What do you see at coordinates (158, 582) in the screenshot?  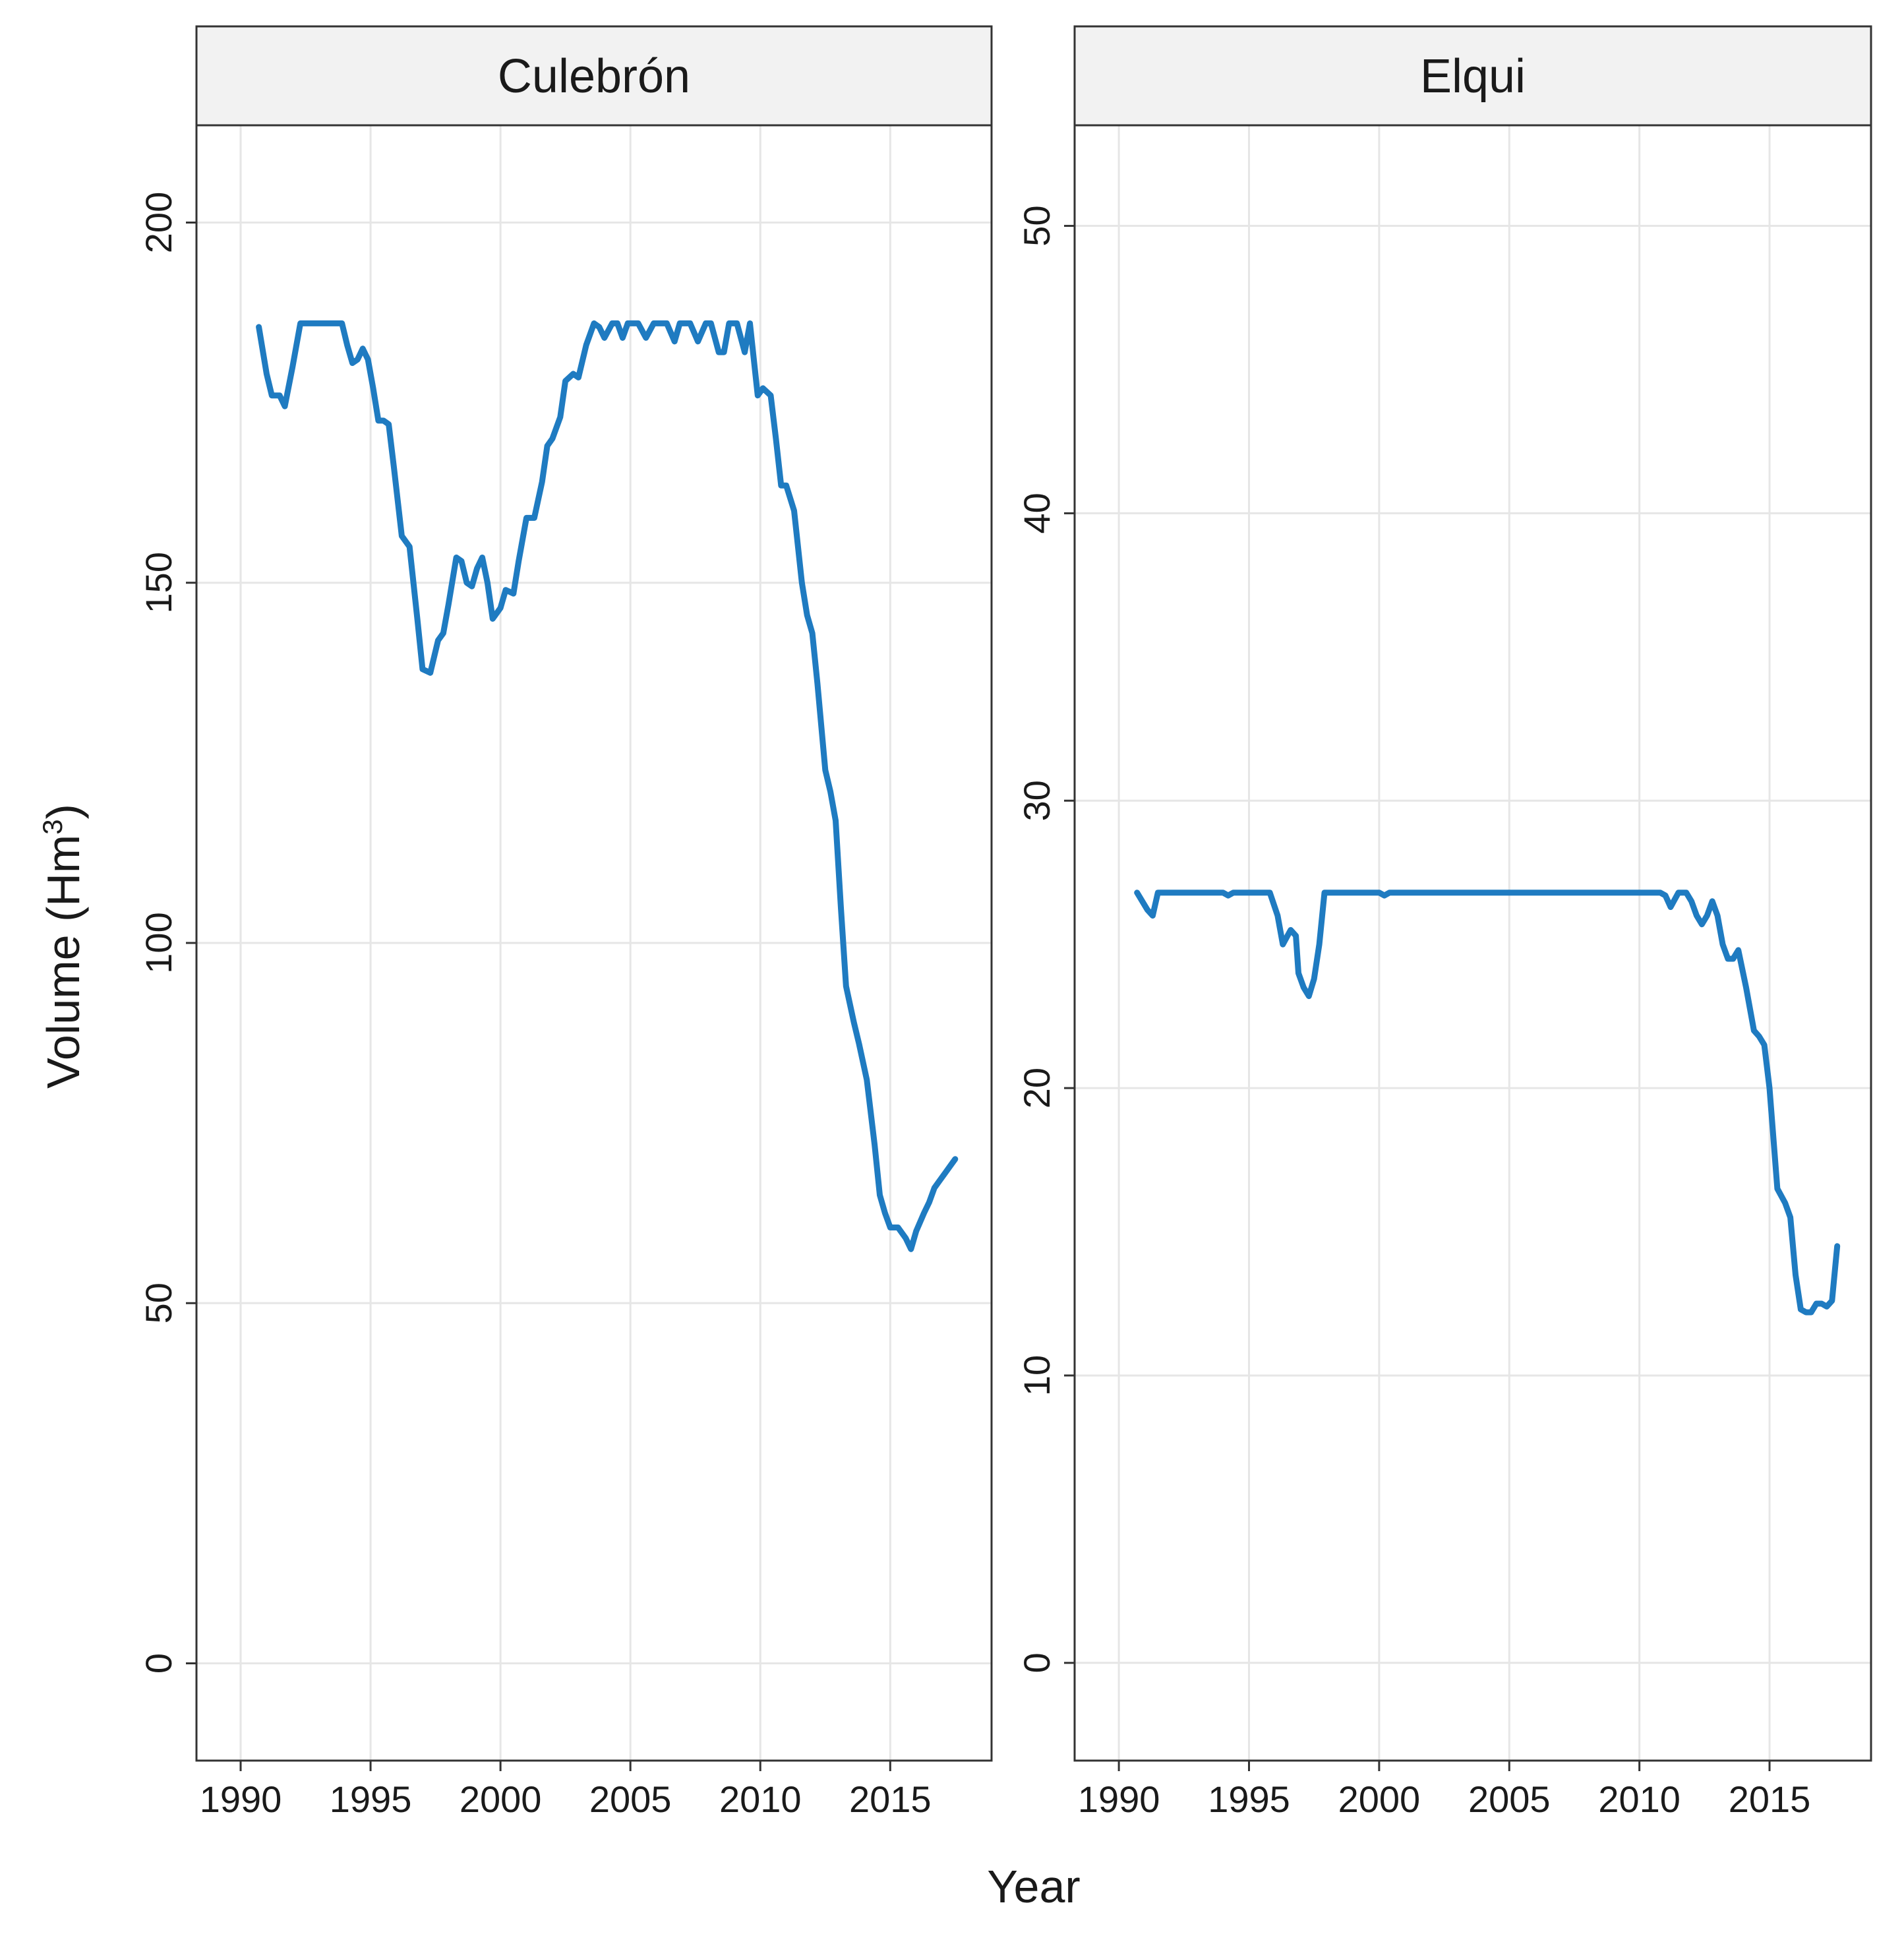 I see `y-tick-label: 150` at bounding box center [158, 582].